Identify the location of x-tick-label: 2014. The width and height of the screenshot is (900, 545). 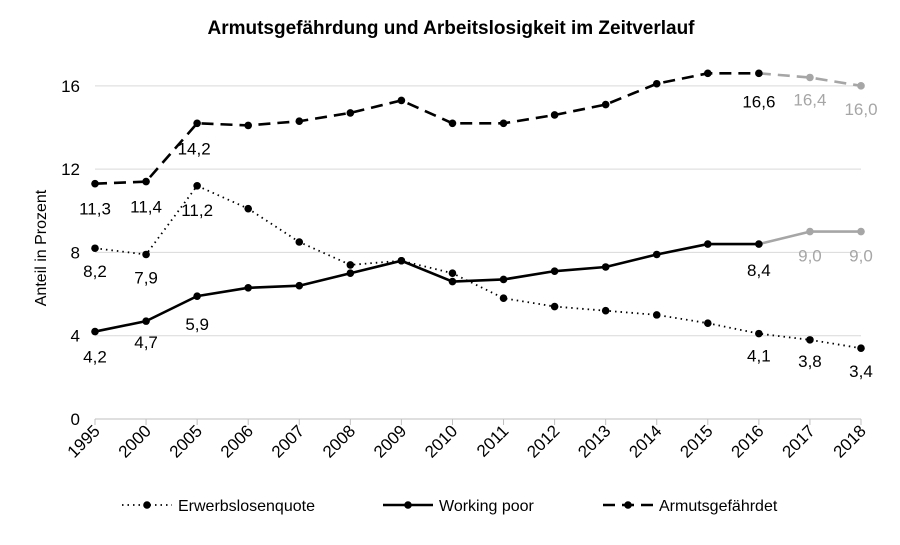
(645, 441).